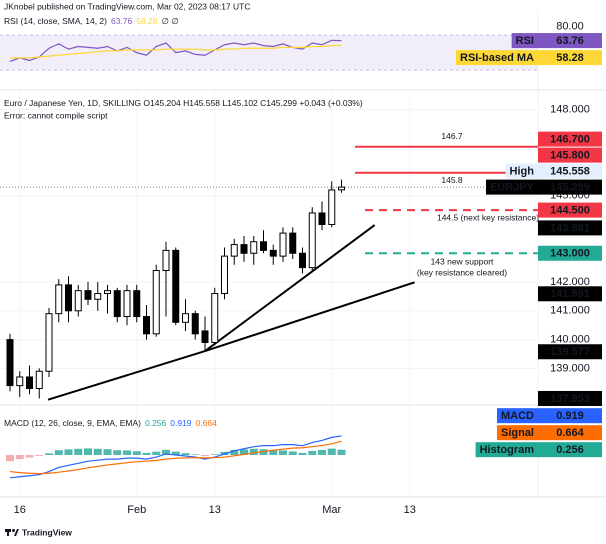  What do you see at coordinates (570, 26) in the screenshot?
I see `y-tick-label: 80.00` at bounding box center [570, 26].